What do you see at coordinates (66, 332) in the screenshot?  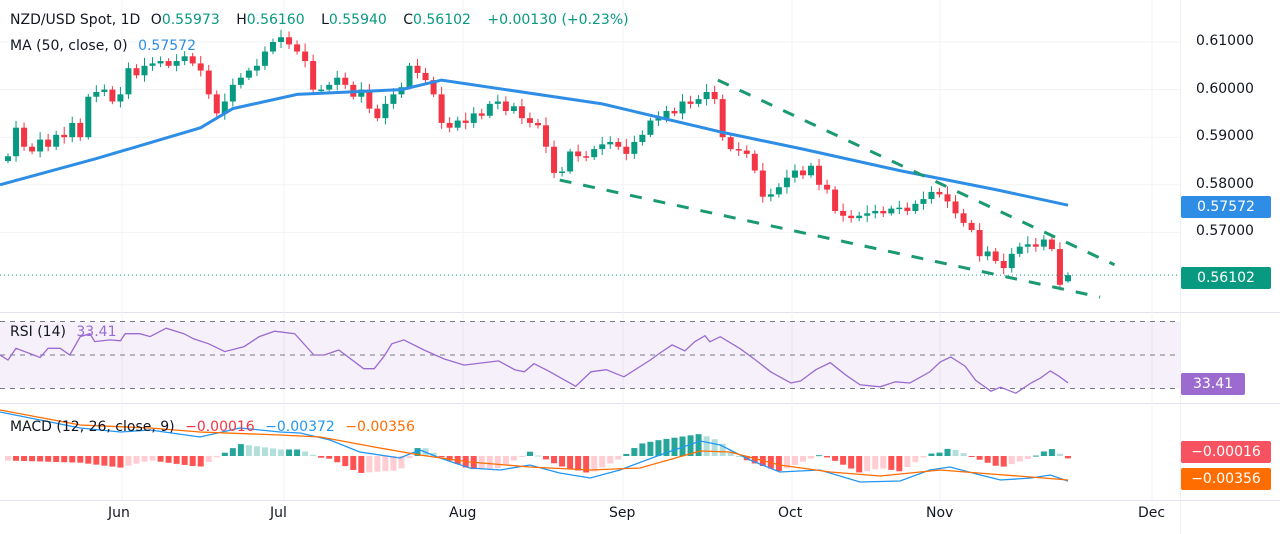 I see `rsi-legend: RSI (14) 33.41` at bounding box center [66, 332].